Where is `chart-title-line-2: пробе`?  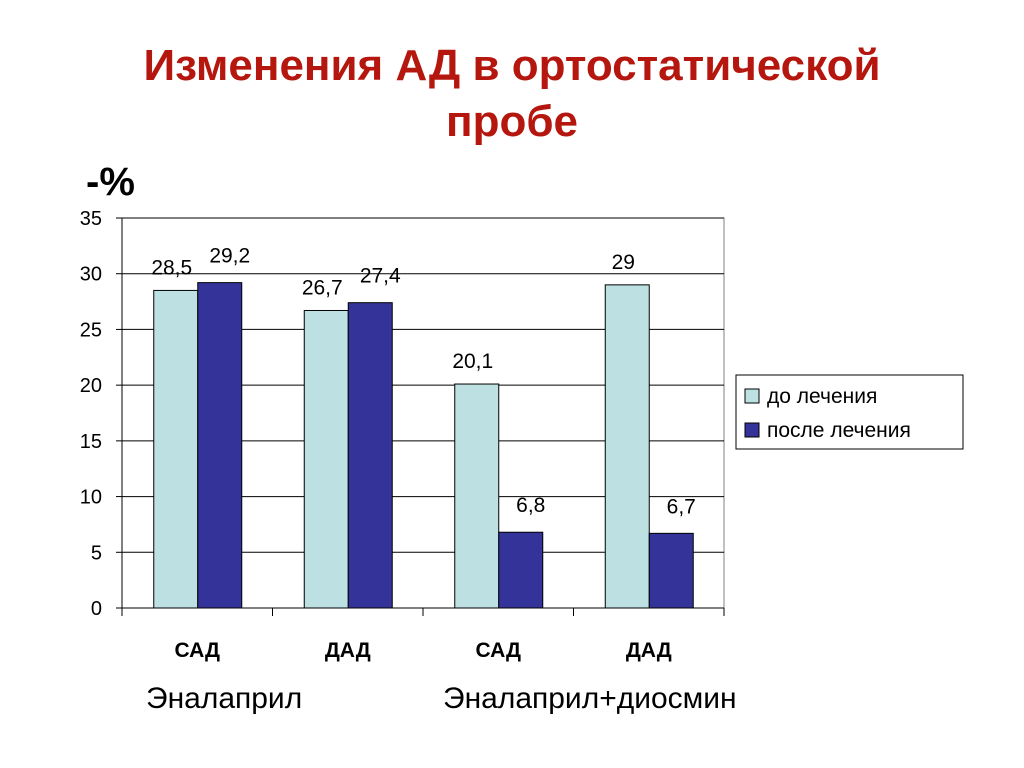
chart-title-line-2: пробе is located at coordinates (512, 121).